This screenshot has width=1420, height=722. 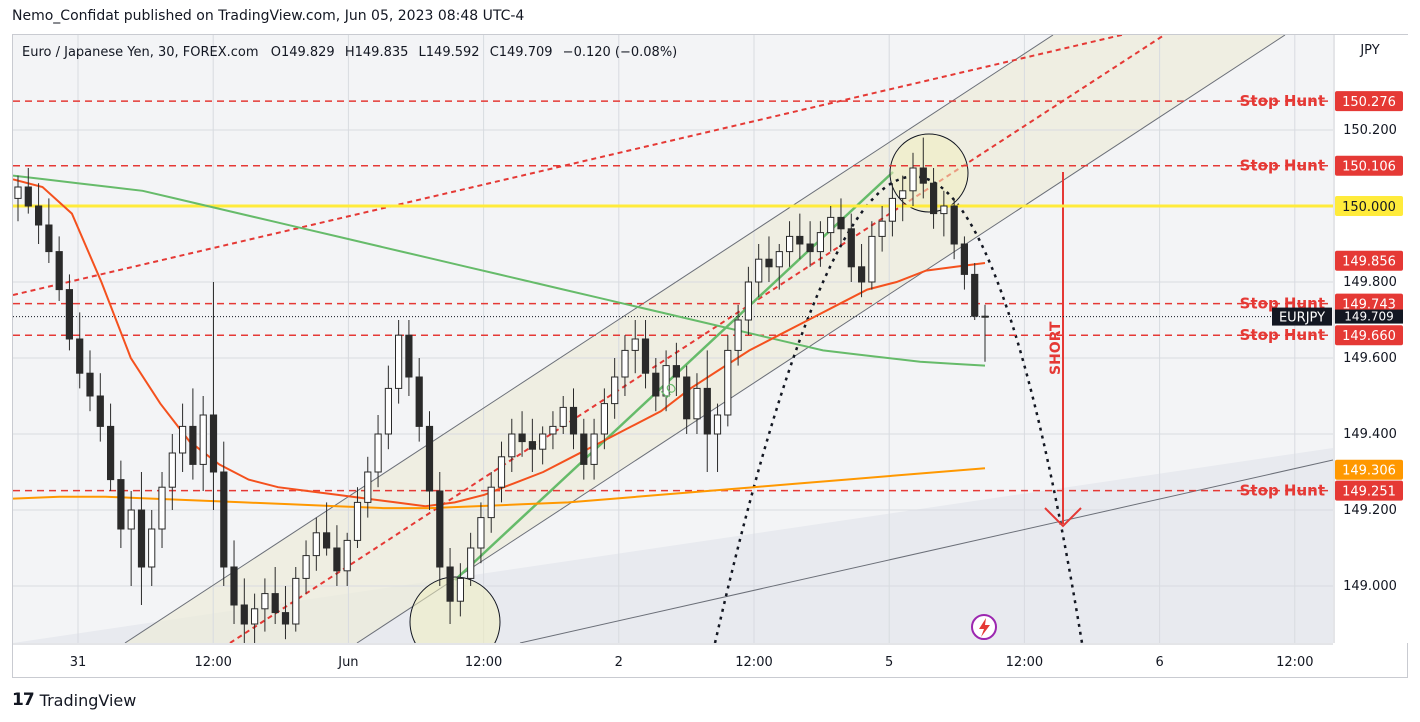 What do you see at coordinates (455, 609) in the screenshot?
I see `bottom-circle` at bounding box center [455, 609].